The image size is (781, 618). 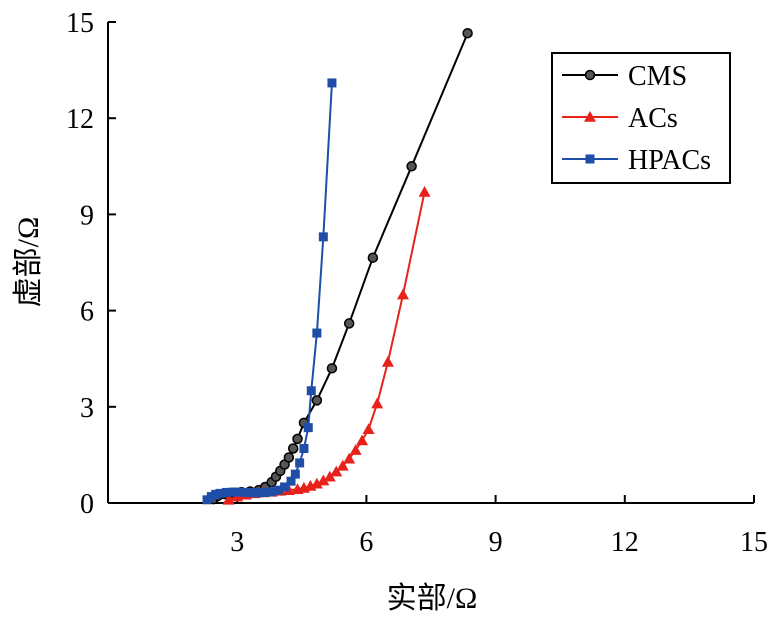 I want to click on x-tick-label: 12, so click(x=625, y=542).